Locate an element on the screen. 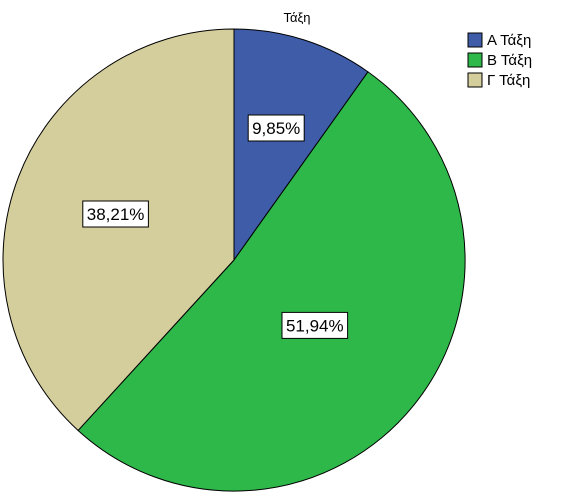  data-label-text-1: 9,85% is located at coordinates (276, 128).